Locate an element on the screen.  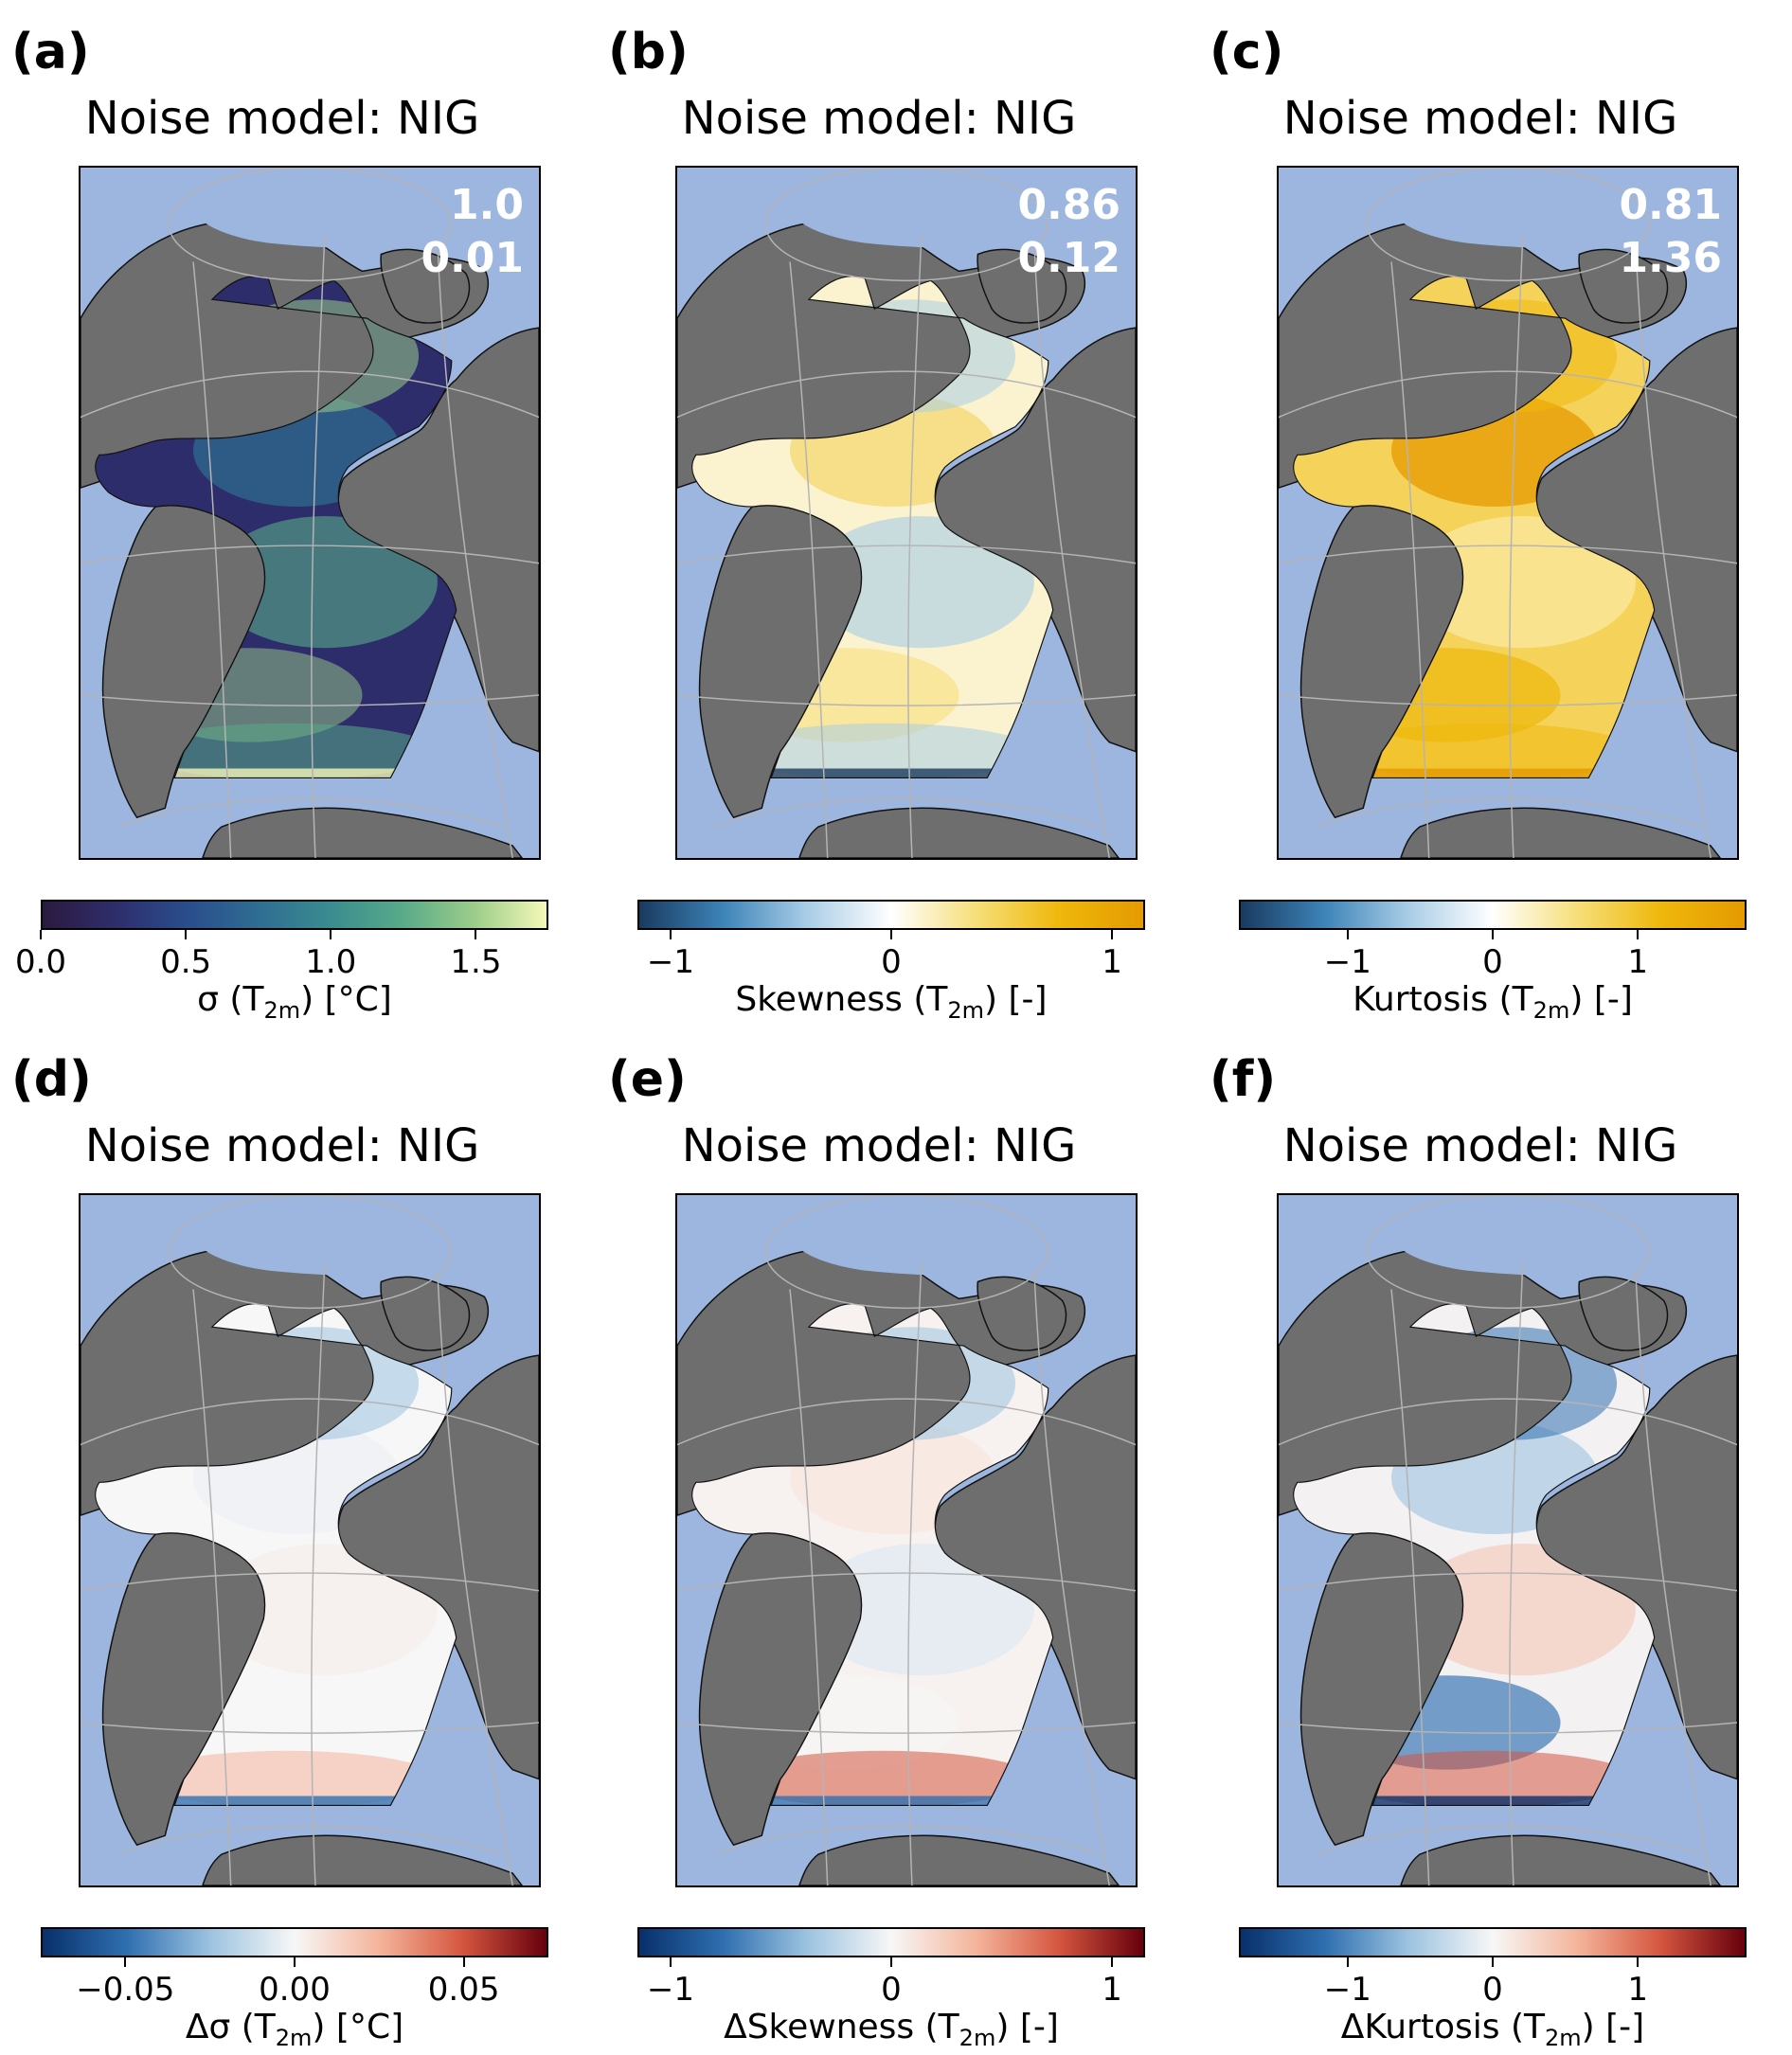
colorbar-label-prefix: ΔSkewness (T is located at coordinates (841, 2027).